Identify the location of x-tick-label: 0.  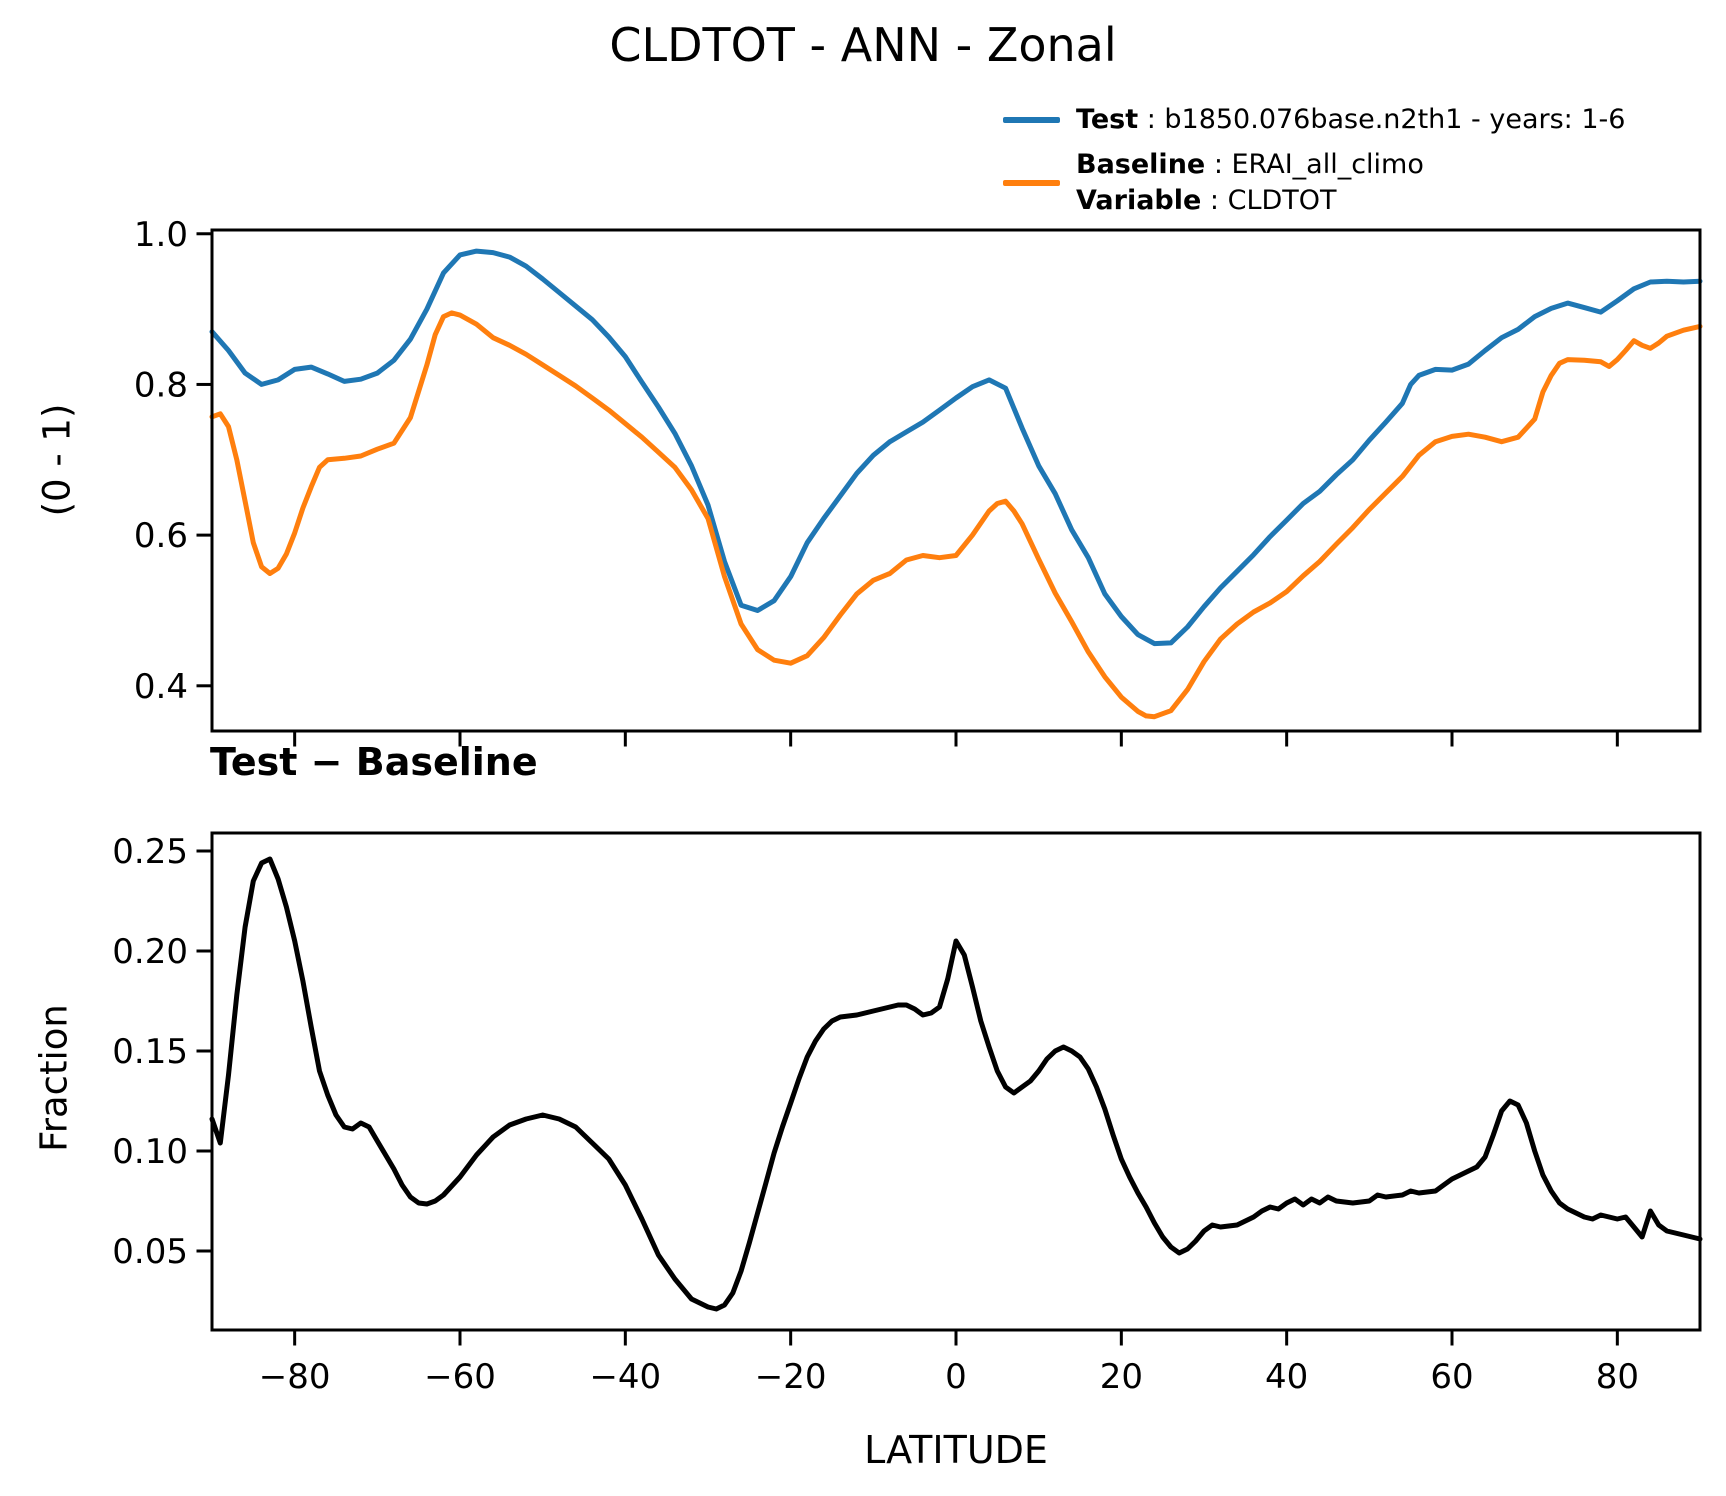
(956, 1377).